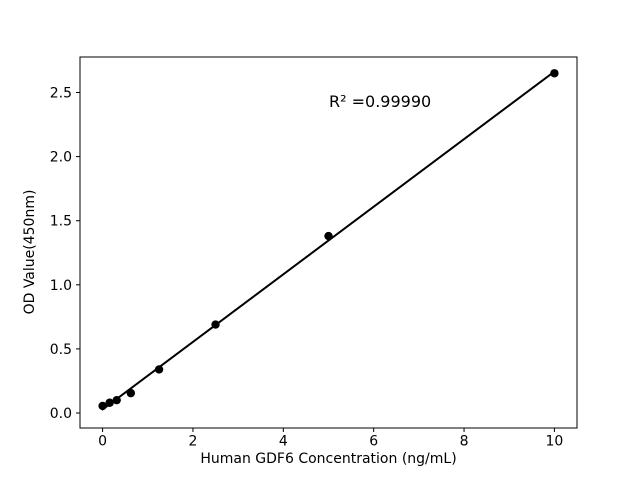 This screenshot has height=480, width=640. I want to click on x-tick-label: 6, so click(373, 442).